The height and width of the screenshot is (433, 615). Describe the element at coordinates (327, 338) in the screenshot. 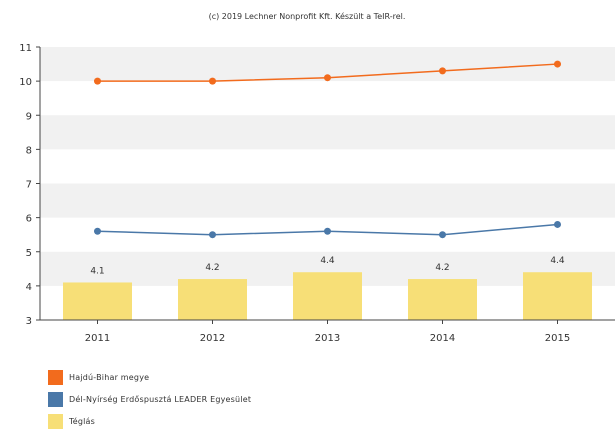

I see `x-tick-label: 2013` at that location.